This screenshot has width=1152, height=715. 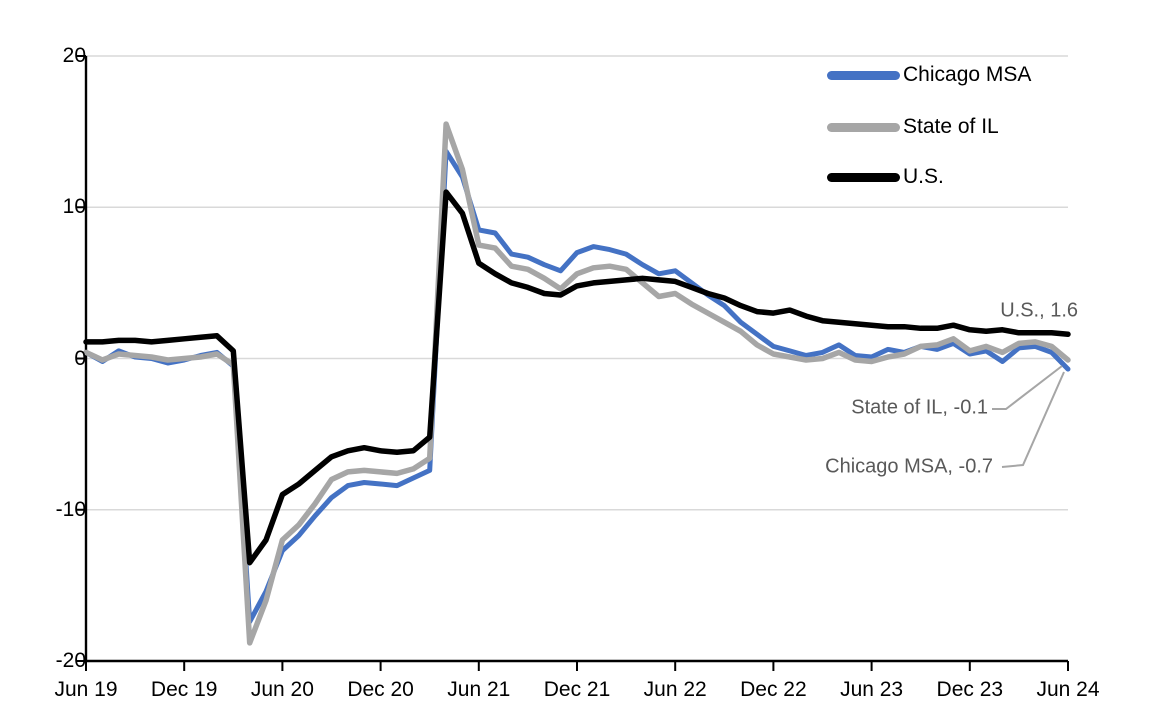 I want to click on legend-swatch-state-of-il, so click(x=863, y=127).